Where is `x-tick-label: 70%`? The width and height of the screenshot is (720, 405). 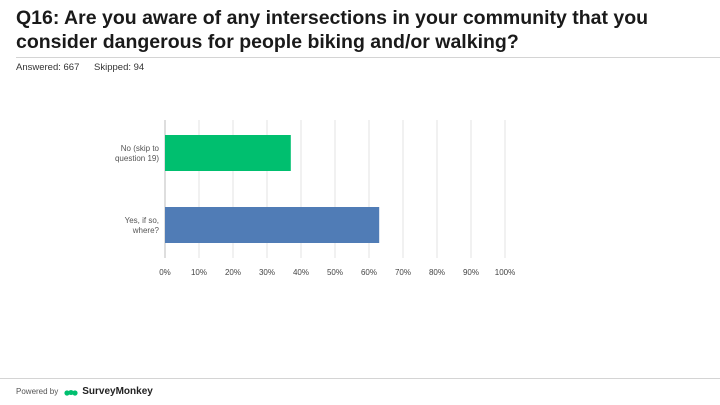 x-tick-label: 70% is located at coordinates (403, 272).